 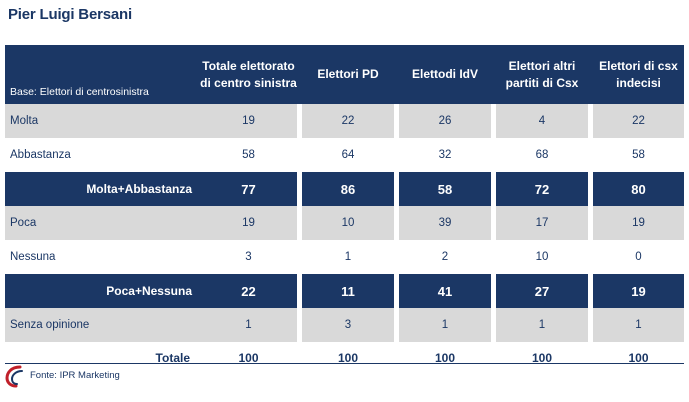 I want to click on table-row: Molta 19 22 26 4 22, so click(x=344, y=121).